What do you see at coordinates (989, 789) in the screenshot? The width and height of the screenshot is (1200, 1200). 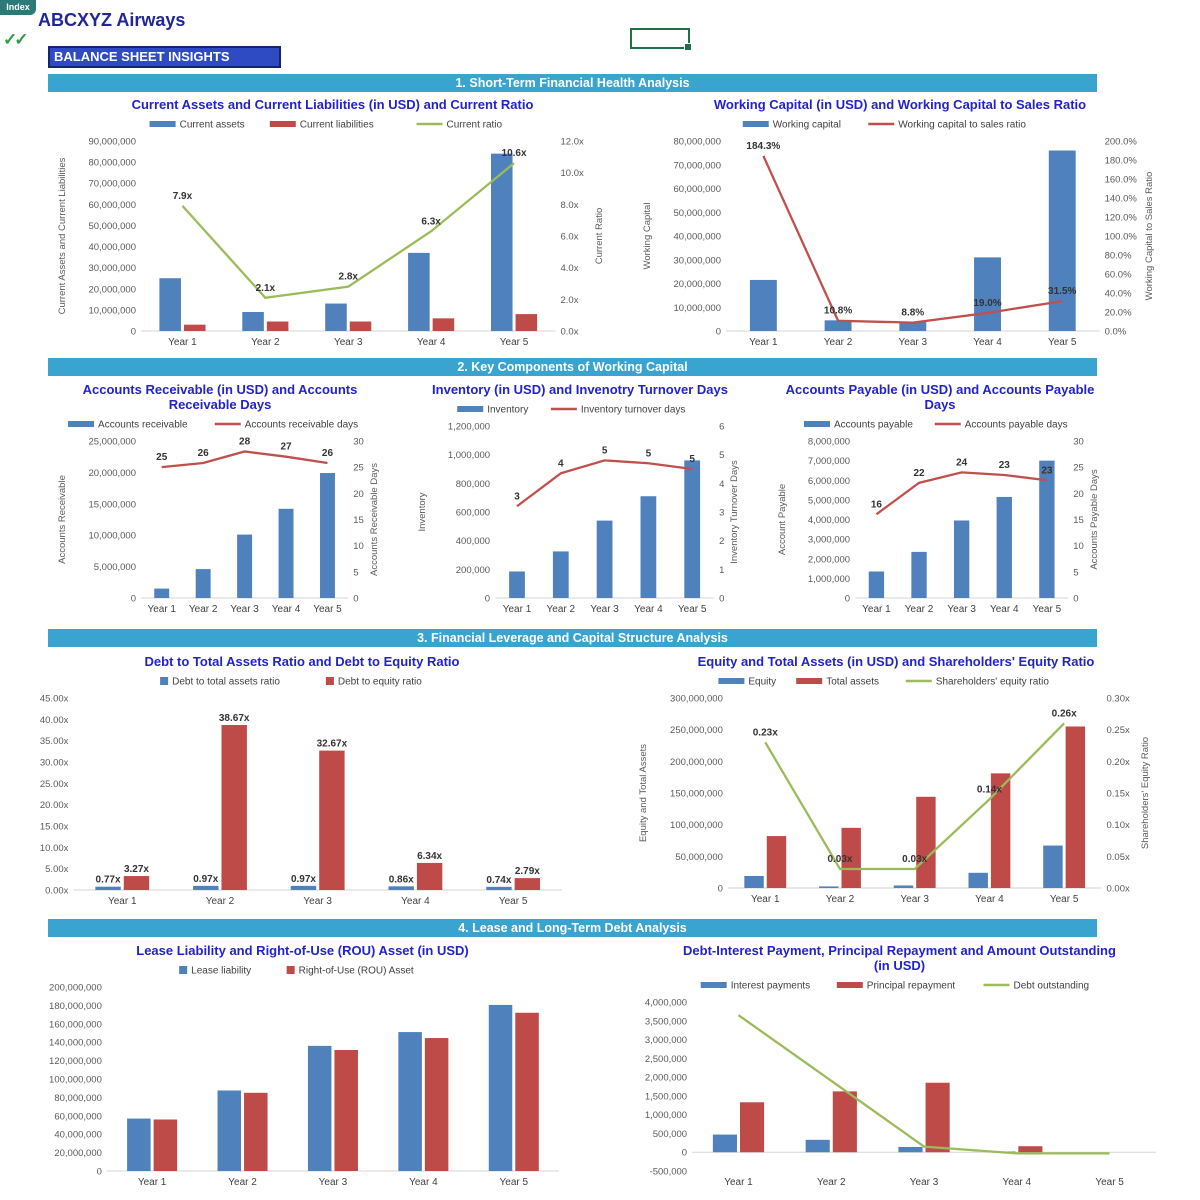 I see `line-data-label: 0.14x` at bounding box center [989, 789].